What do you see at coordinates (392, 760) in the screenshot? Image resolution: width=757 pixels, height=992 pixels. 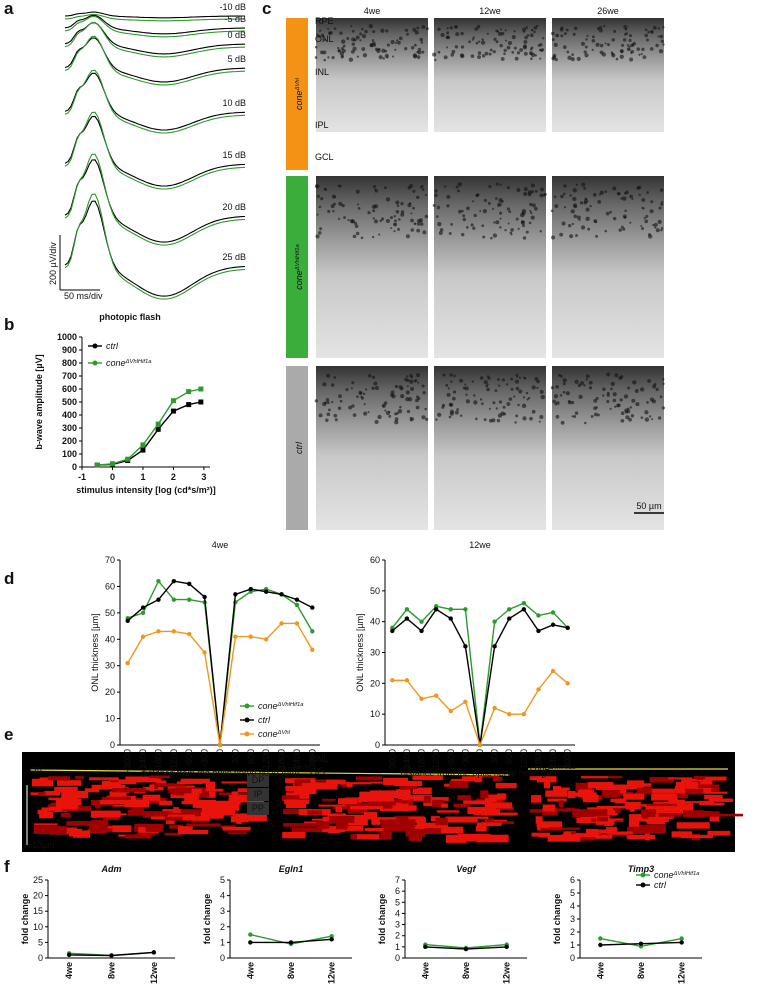 I see `x-tick-label: -3000` at bounding box center [392, 760].